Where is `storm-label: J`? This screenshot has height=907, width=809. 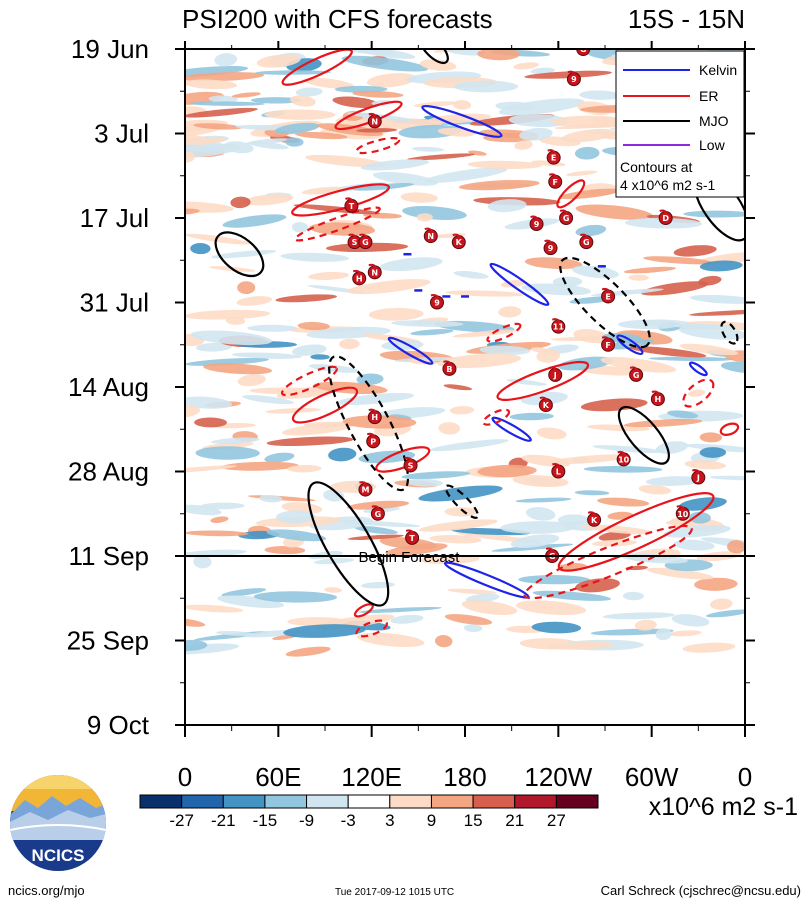 storm-label: J is located at coordinates (698, 478).